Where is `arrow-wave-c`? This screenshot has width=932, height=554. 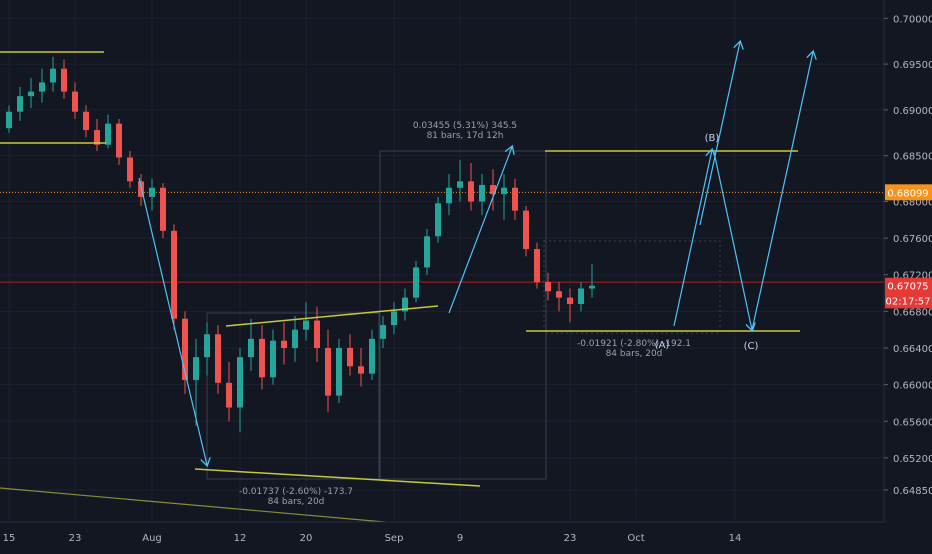
arrow-wave-c is located at coordinates (732, 240).